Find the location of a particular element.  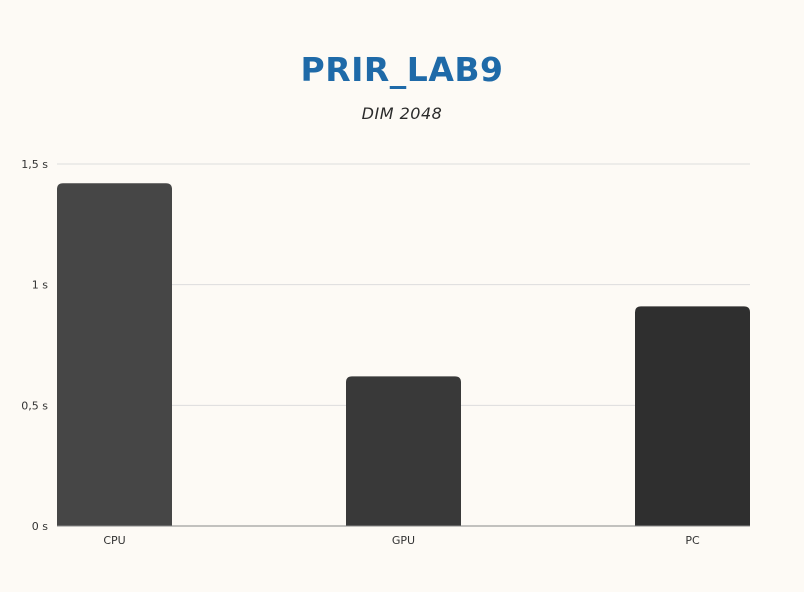

bar-pc is located at coordinates (692, 416).